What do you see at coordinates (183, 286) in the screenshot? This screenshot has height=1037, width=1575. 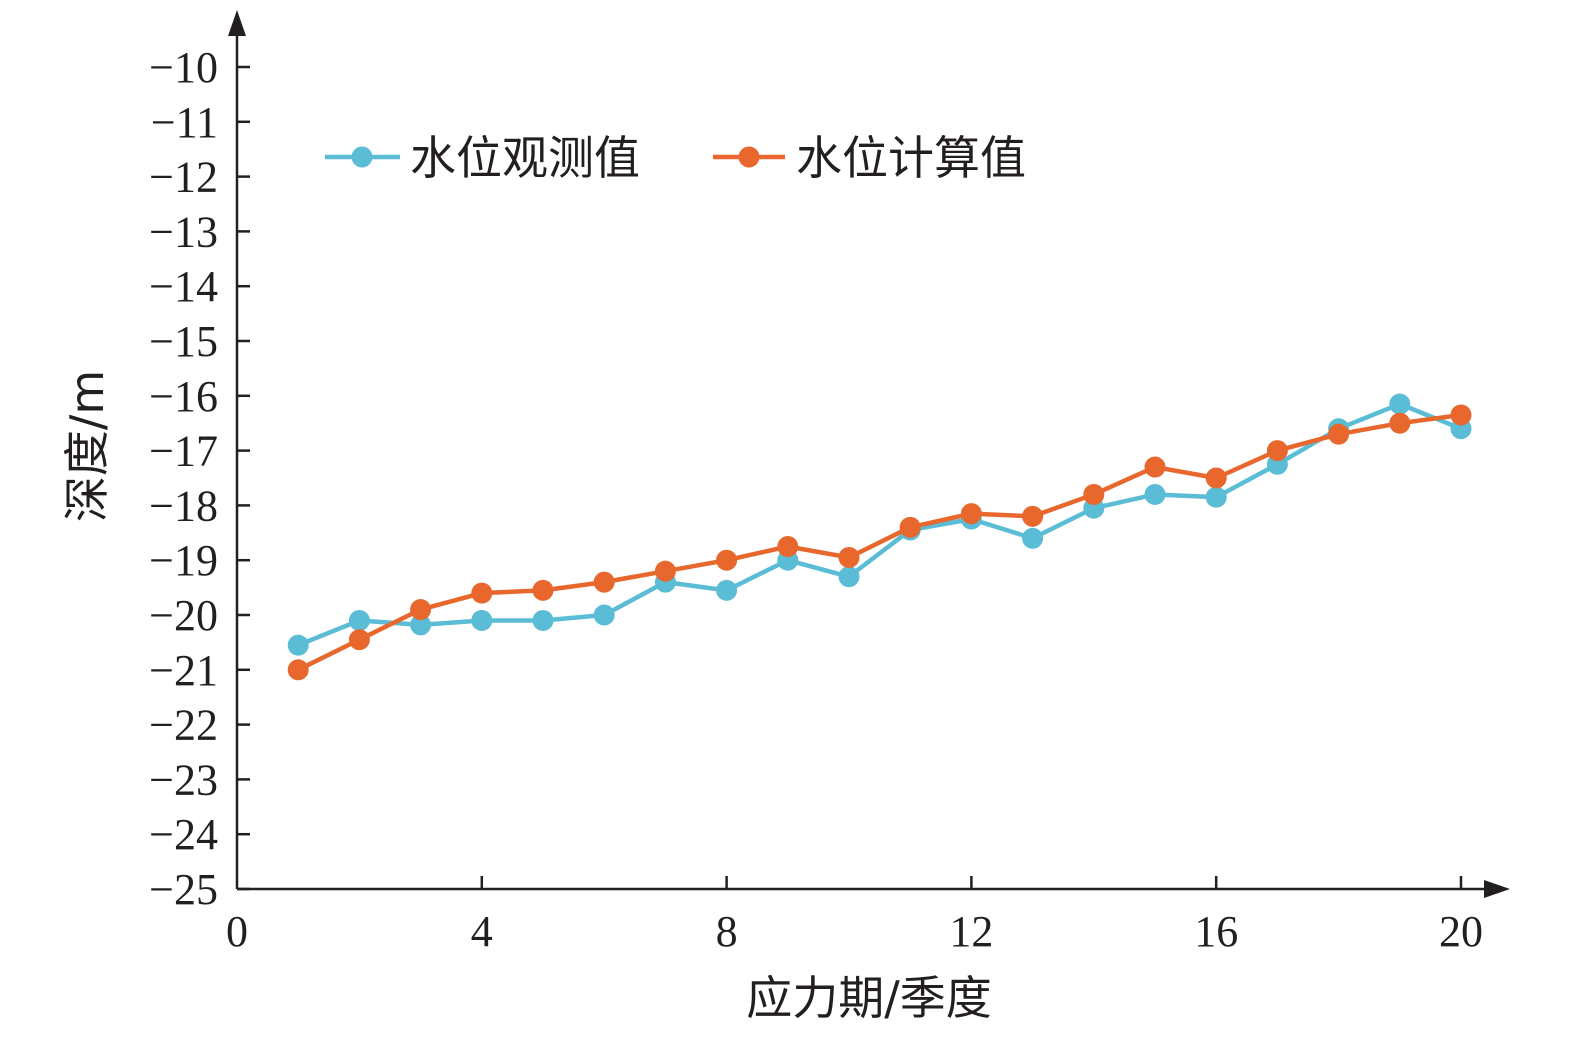 I see `y-tick-label: −14` at bounding box center [183, 286].